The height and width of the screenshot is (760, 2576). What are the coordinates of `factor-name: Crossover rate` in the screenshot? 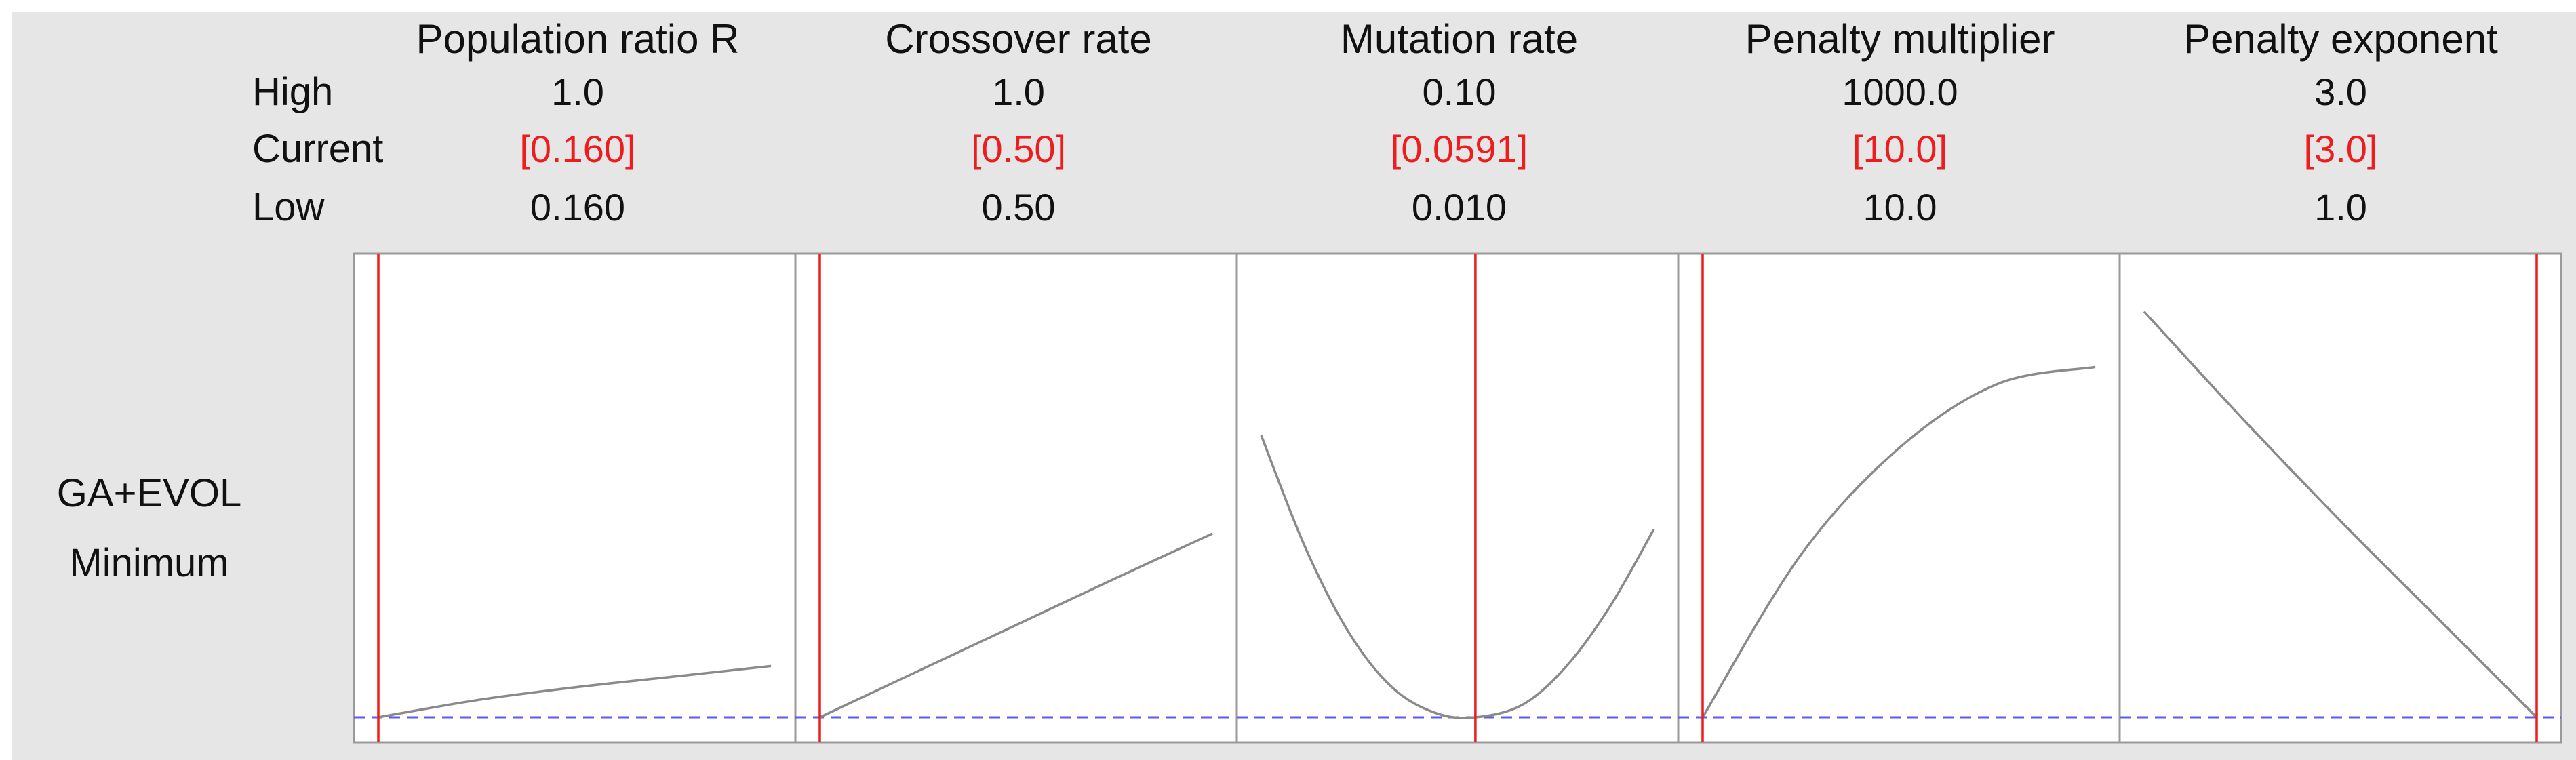 It's located at (1019, 39).